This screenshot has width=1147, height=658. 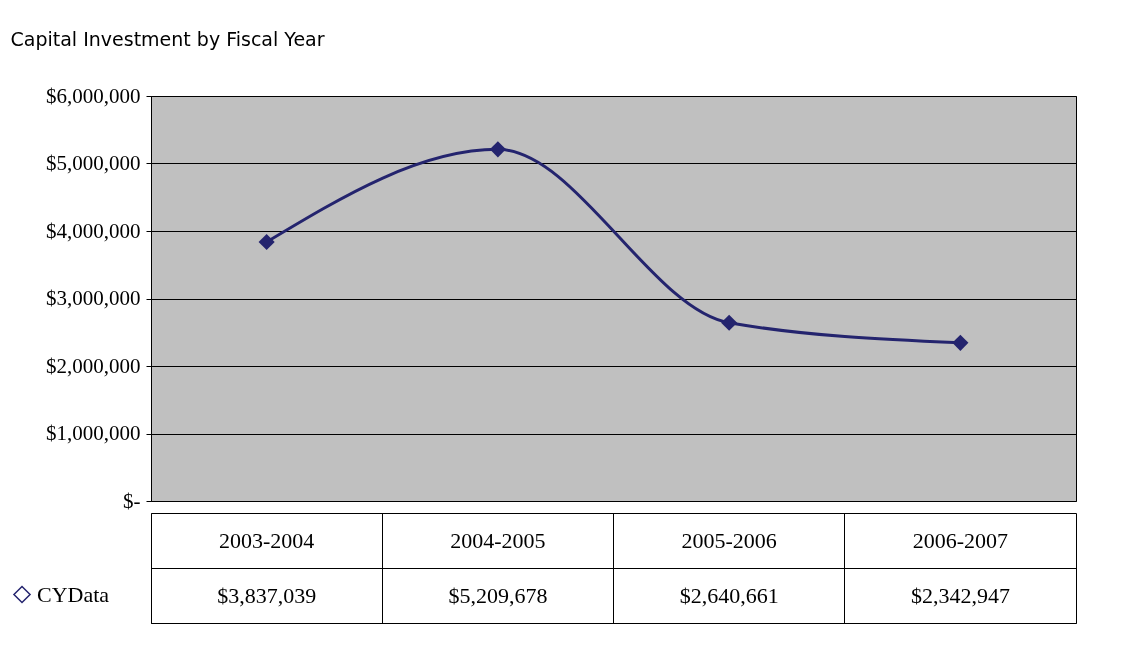 What do you see at coordinates (73, 594) in the screenshot?
I see `legend-label: CYData` at bounding box center [73, 594].